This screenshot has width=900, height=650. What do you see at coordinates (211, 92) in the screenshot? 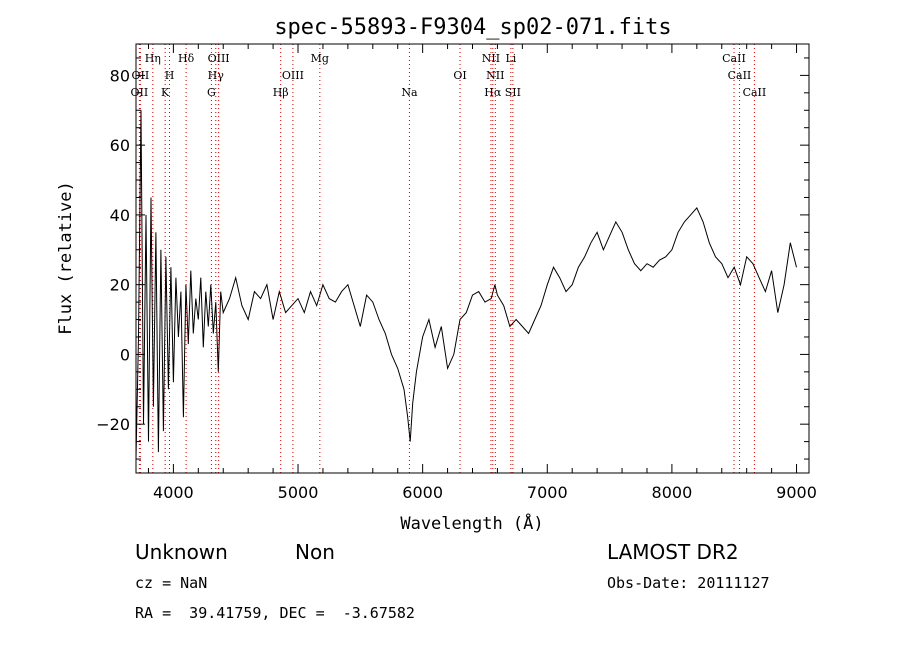
I see `spectral-line-label: G` at bounding box center [211, 92].